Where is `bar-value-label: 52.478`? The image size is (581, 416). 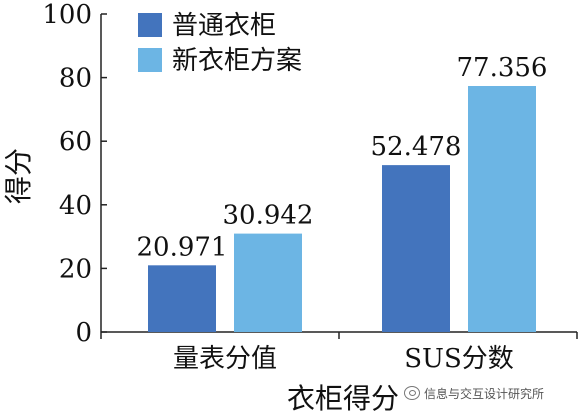 bar-value-label: 52.478 is located at coordinates (416, 147).